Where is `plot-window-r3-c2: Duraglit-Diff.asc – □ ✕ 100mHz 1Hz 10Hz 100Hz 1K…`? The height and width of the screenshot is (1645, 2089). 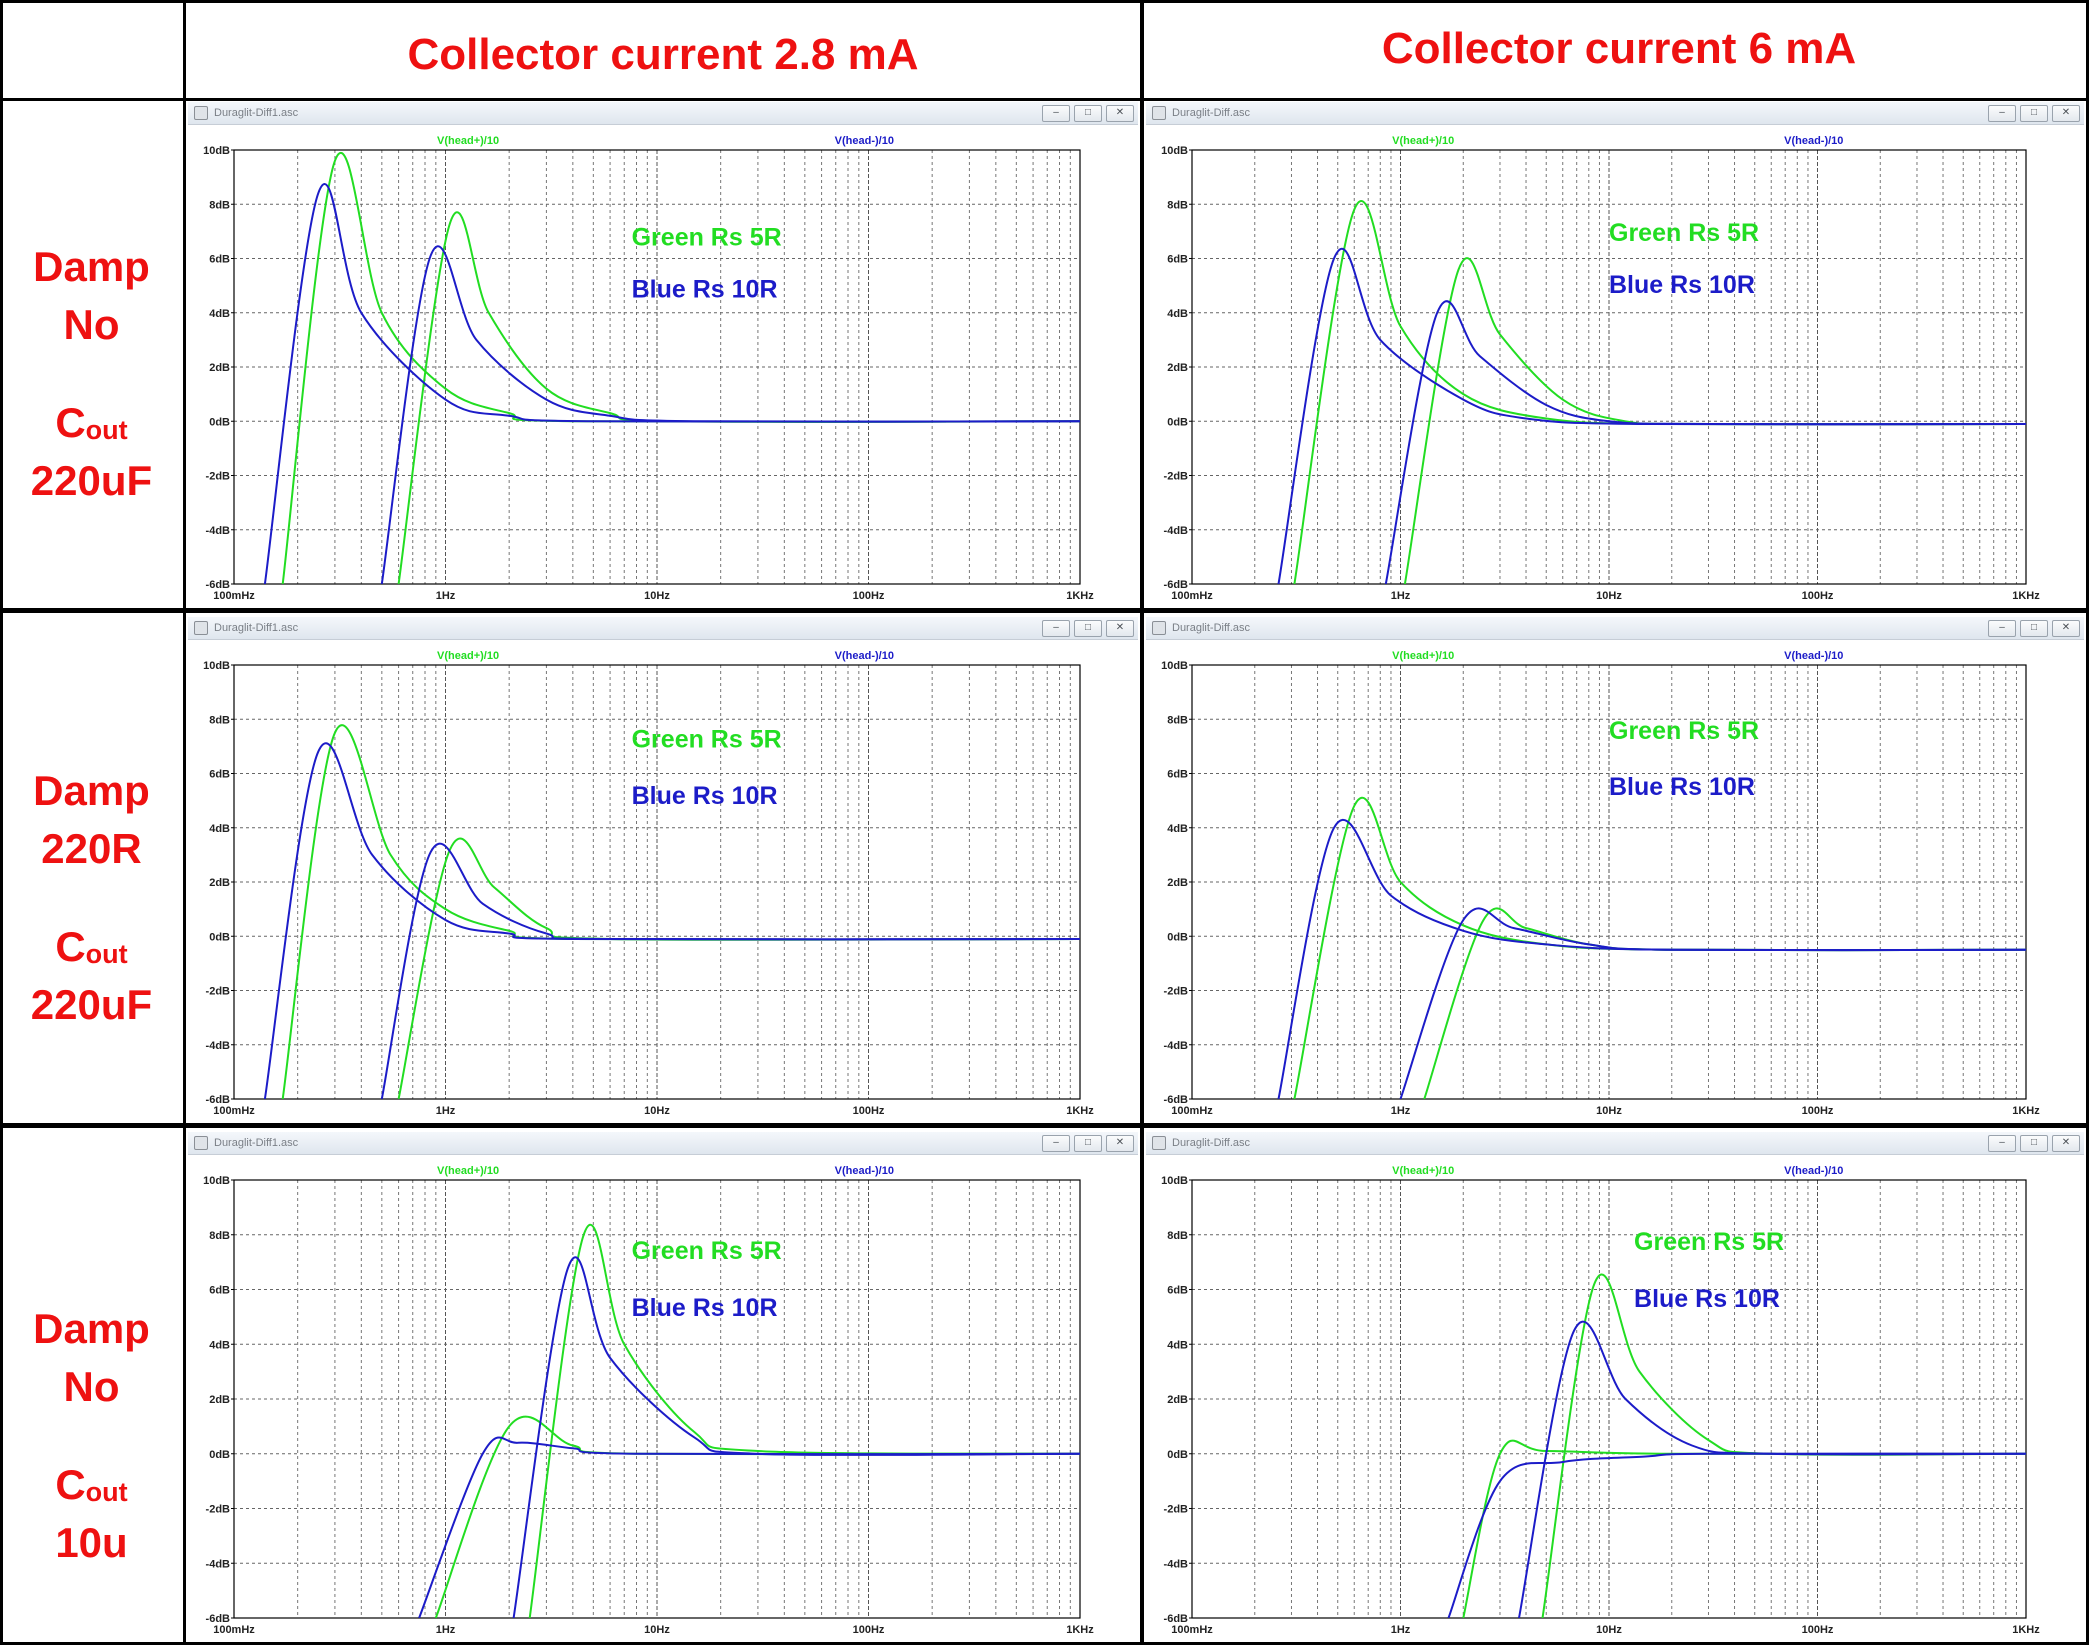 plot-window-r3-c2: Duraglit-Diff.asc – □ ✕ 100mHz 1Hz 10Hz 100Hz 1K… is located at coordinates (1615, 1386).